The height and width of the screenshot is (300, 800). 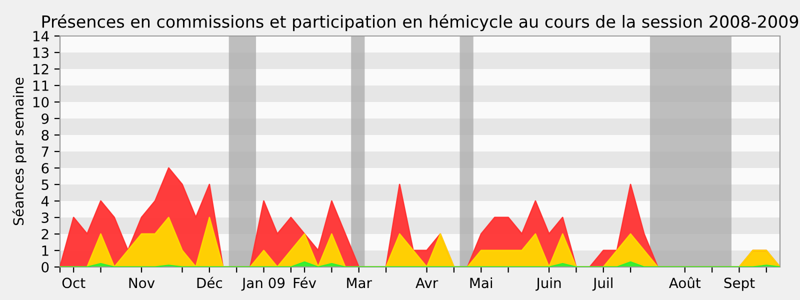 I want to click on y-tick-label: 0, so click(x=45, y=267).